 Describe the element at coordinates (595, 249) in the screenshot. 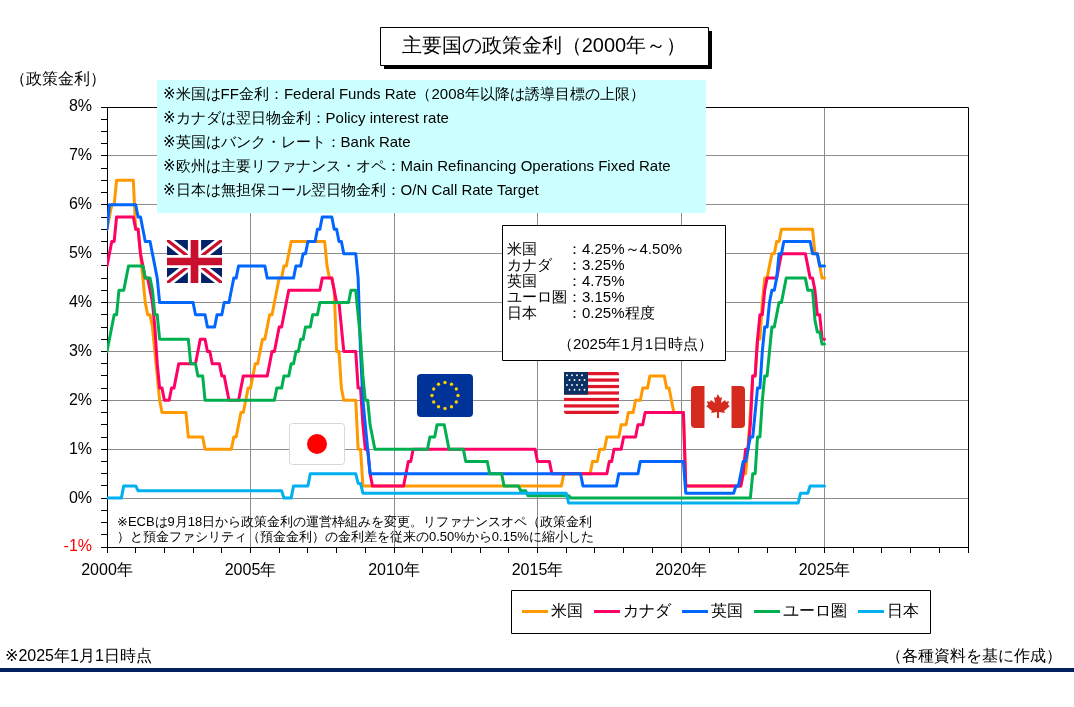

I see `annotation: 米国 ：4.25%～4.50%` at that location.